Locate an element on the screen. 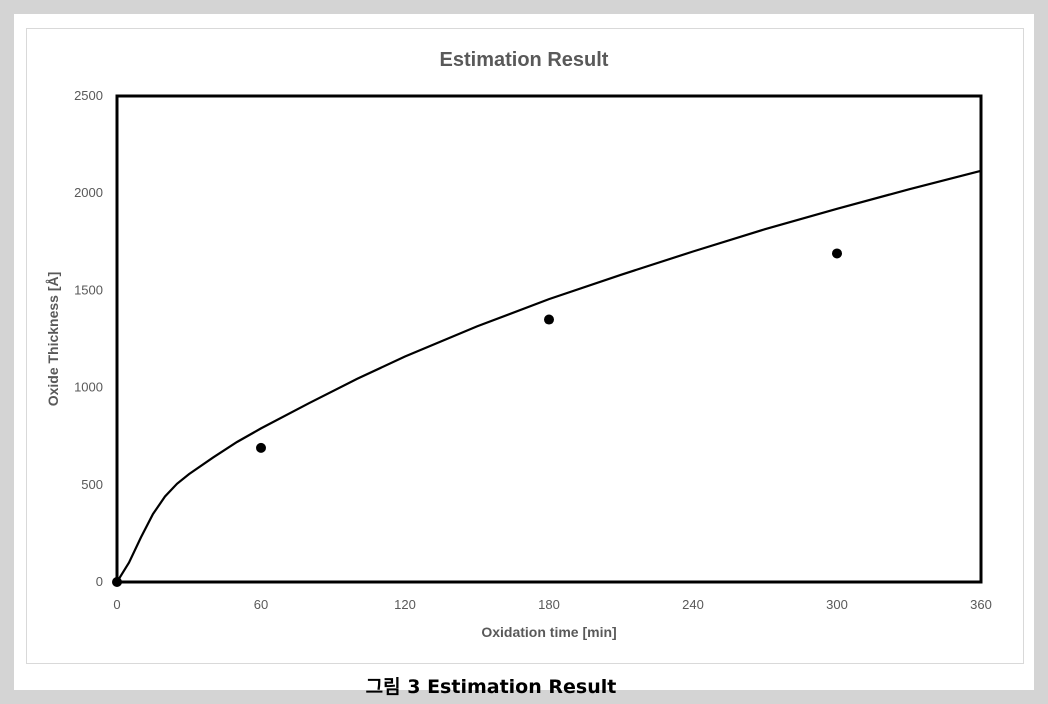 Image resolution: width=1048 pixels, height=704 pixels. x-axis-ticks: 0 60 120 180 240 300 360 is located at coordinates (552, 604).